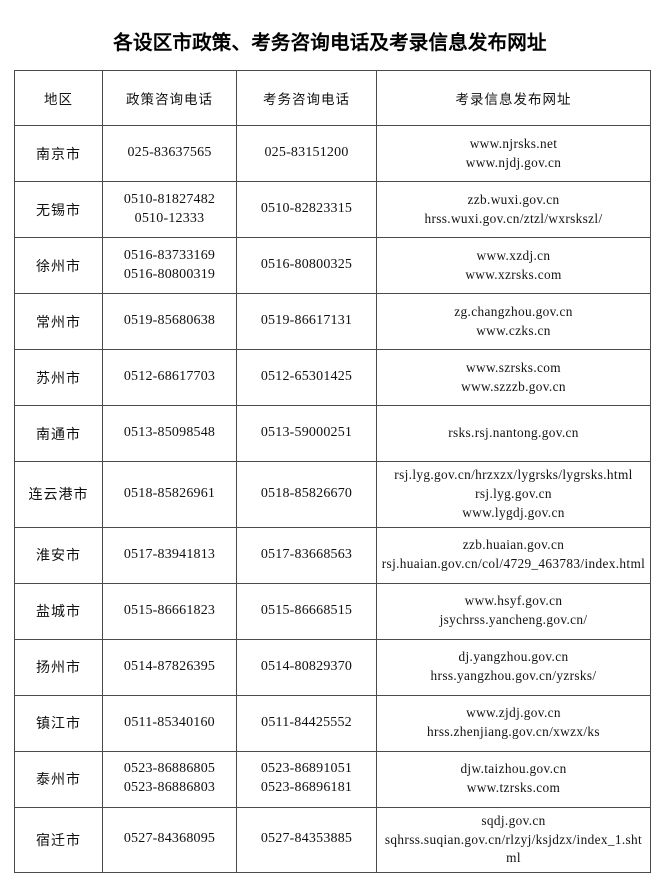 The width and height of the screenshot is (660, 884). I want to click on cell-region: 扬州市, so click(58, 667).